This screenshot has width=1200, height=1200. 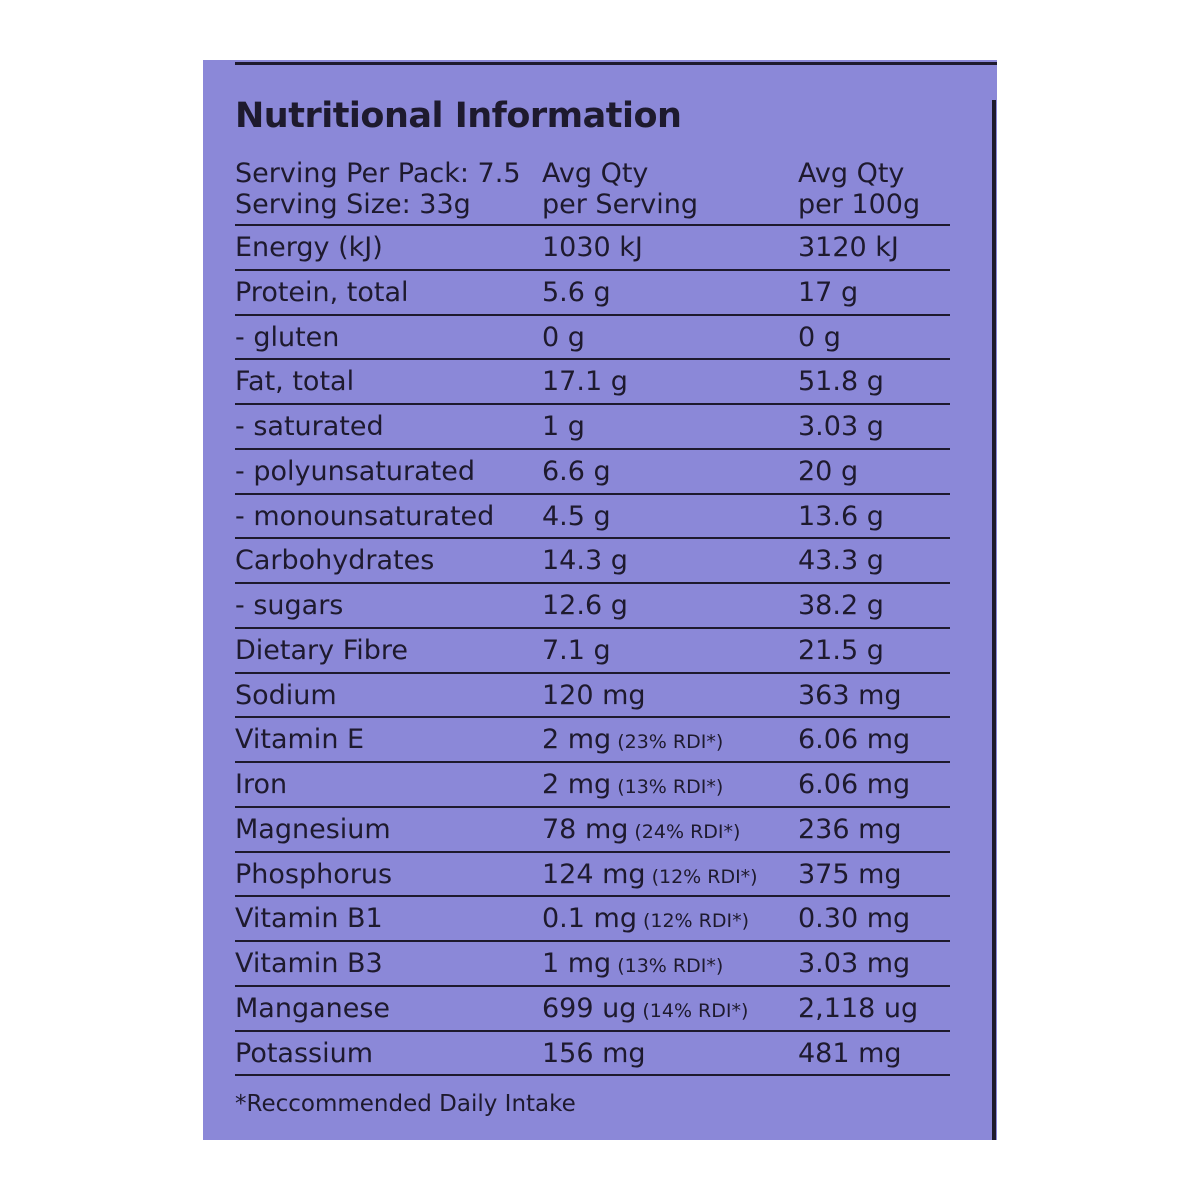 I want to click on per-serving-cell: 17.1 g, so click(x=585, y=381).